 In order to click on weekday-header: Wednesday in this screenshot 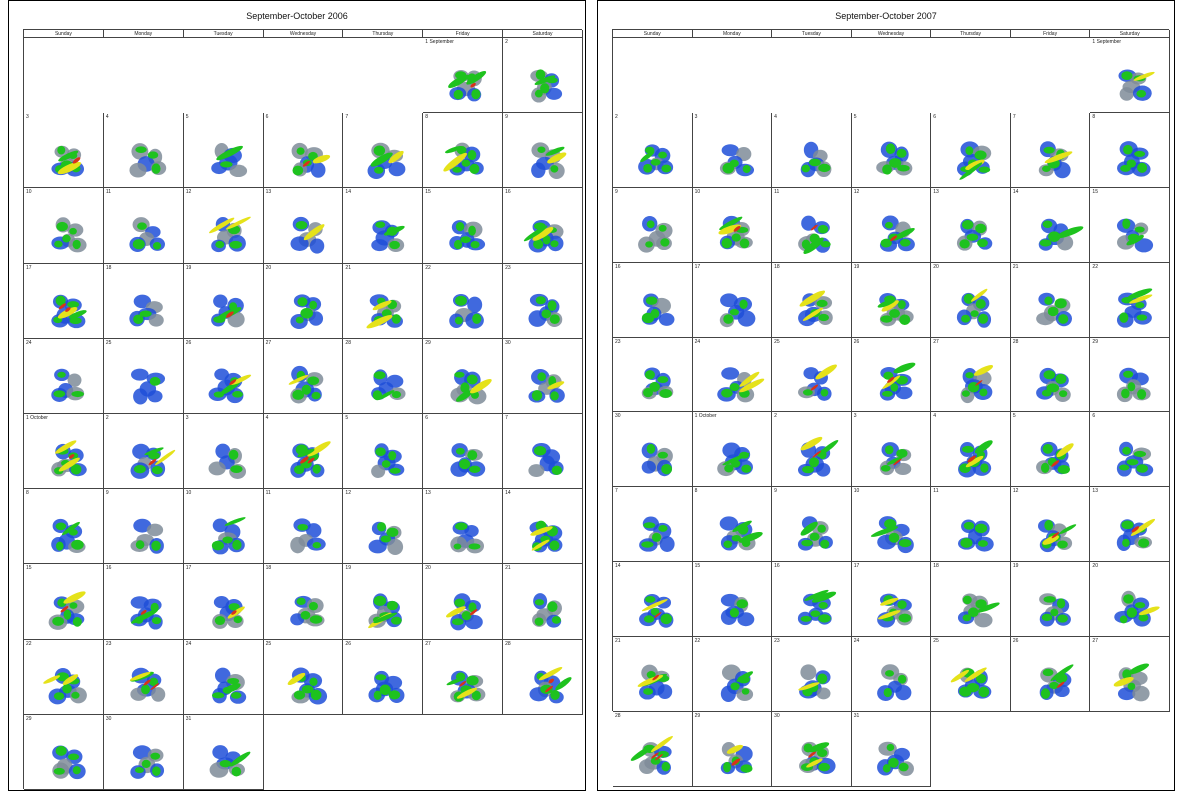, I will do `click(303, 34)`.